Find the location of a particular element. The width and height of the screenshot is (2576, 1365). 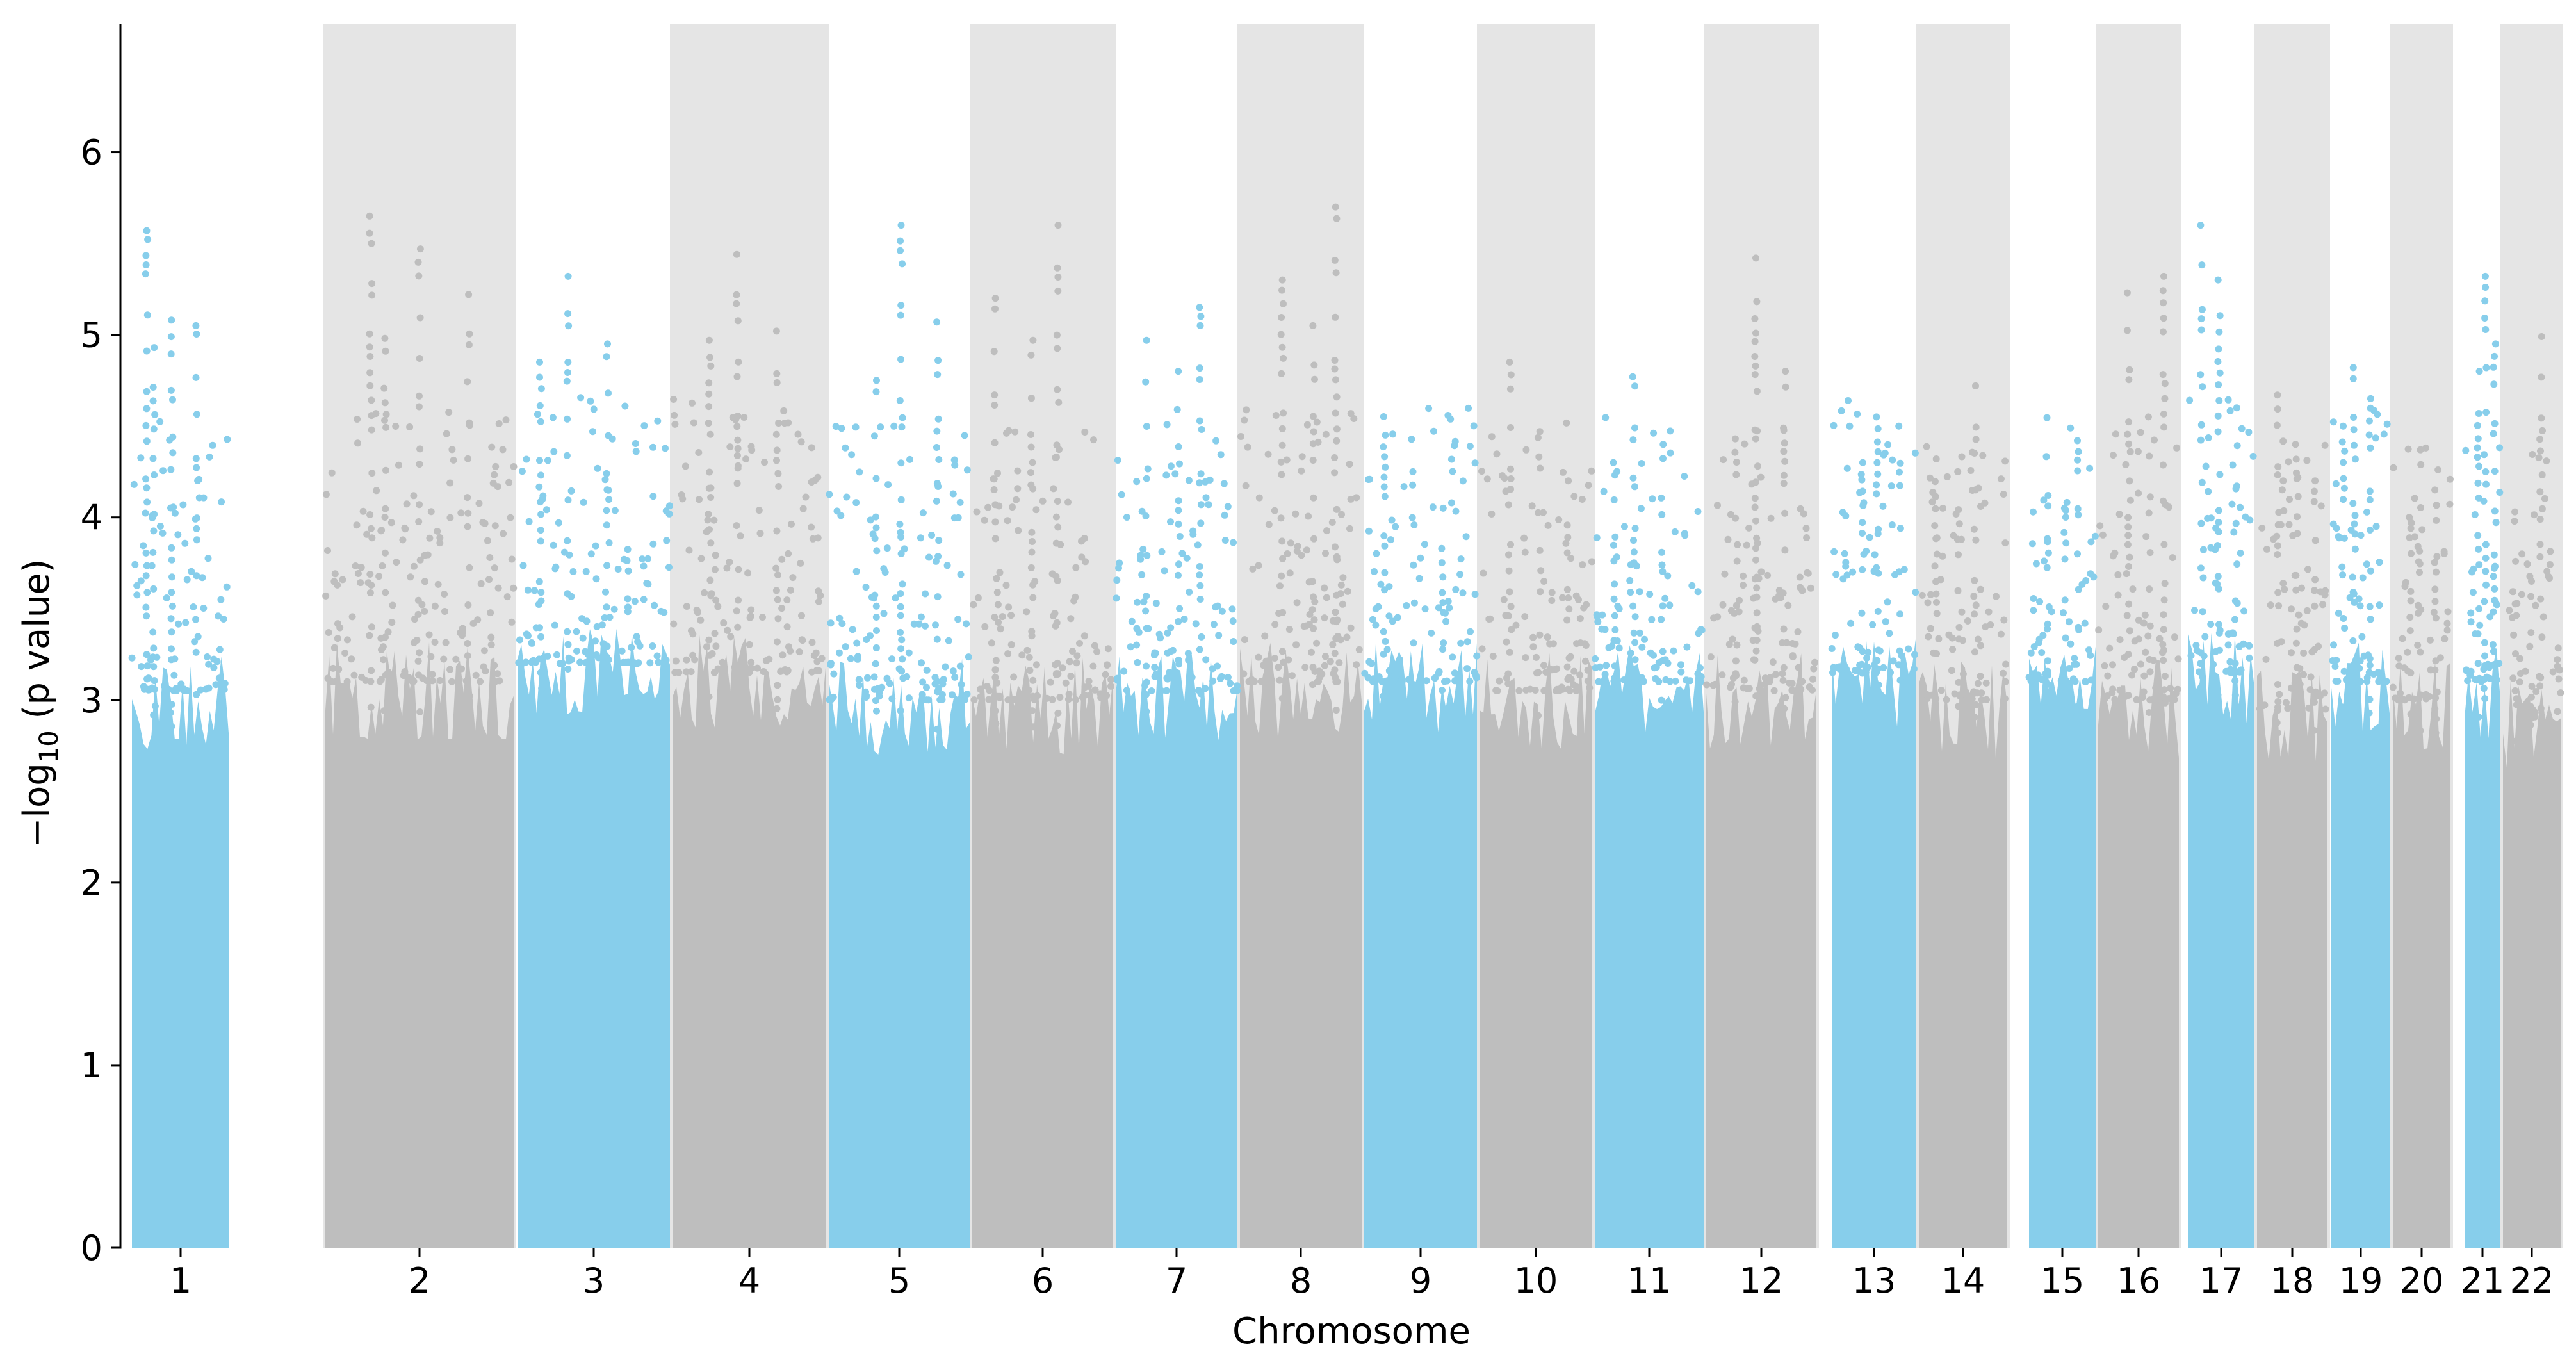

chromosome-4-point-band is located at coordinates (749, 941).